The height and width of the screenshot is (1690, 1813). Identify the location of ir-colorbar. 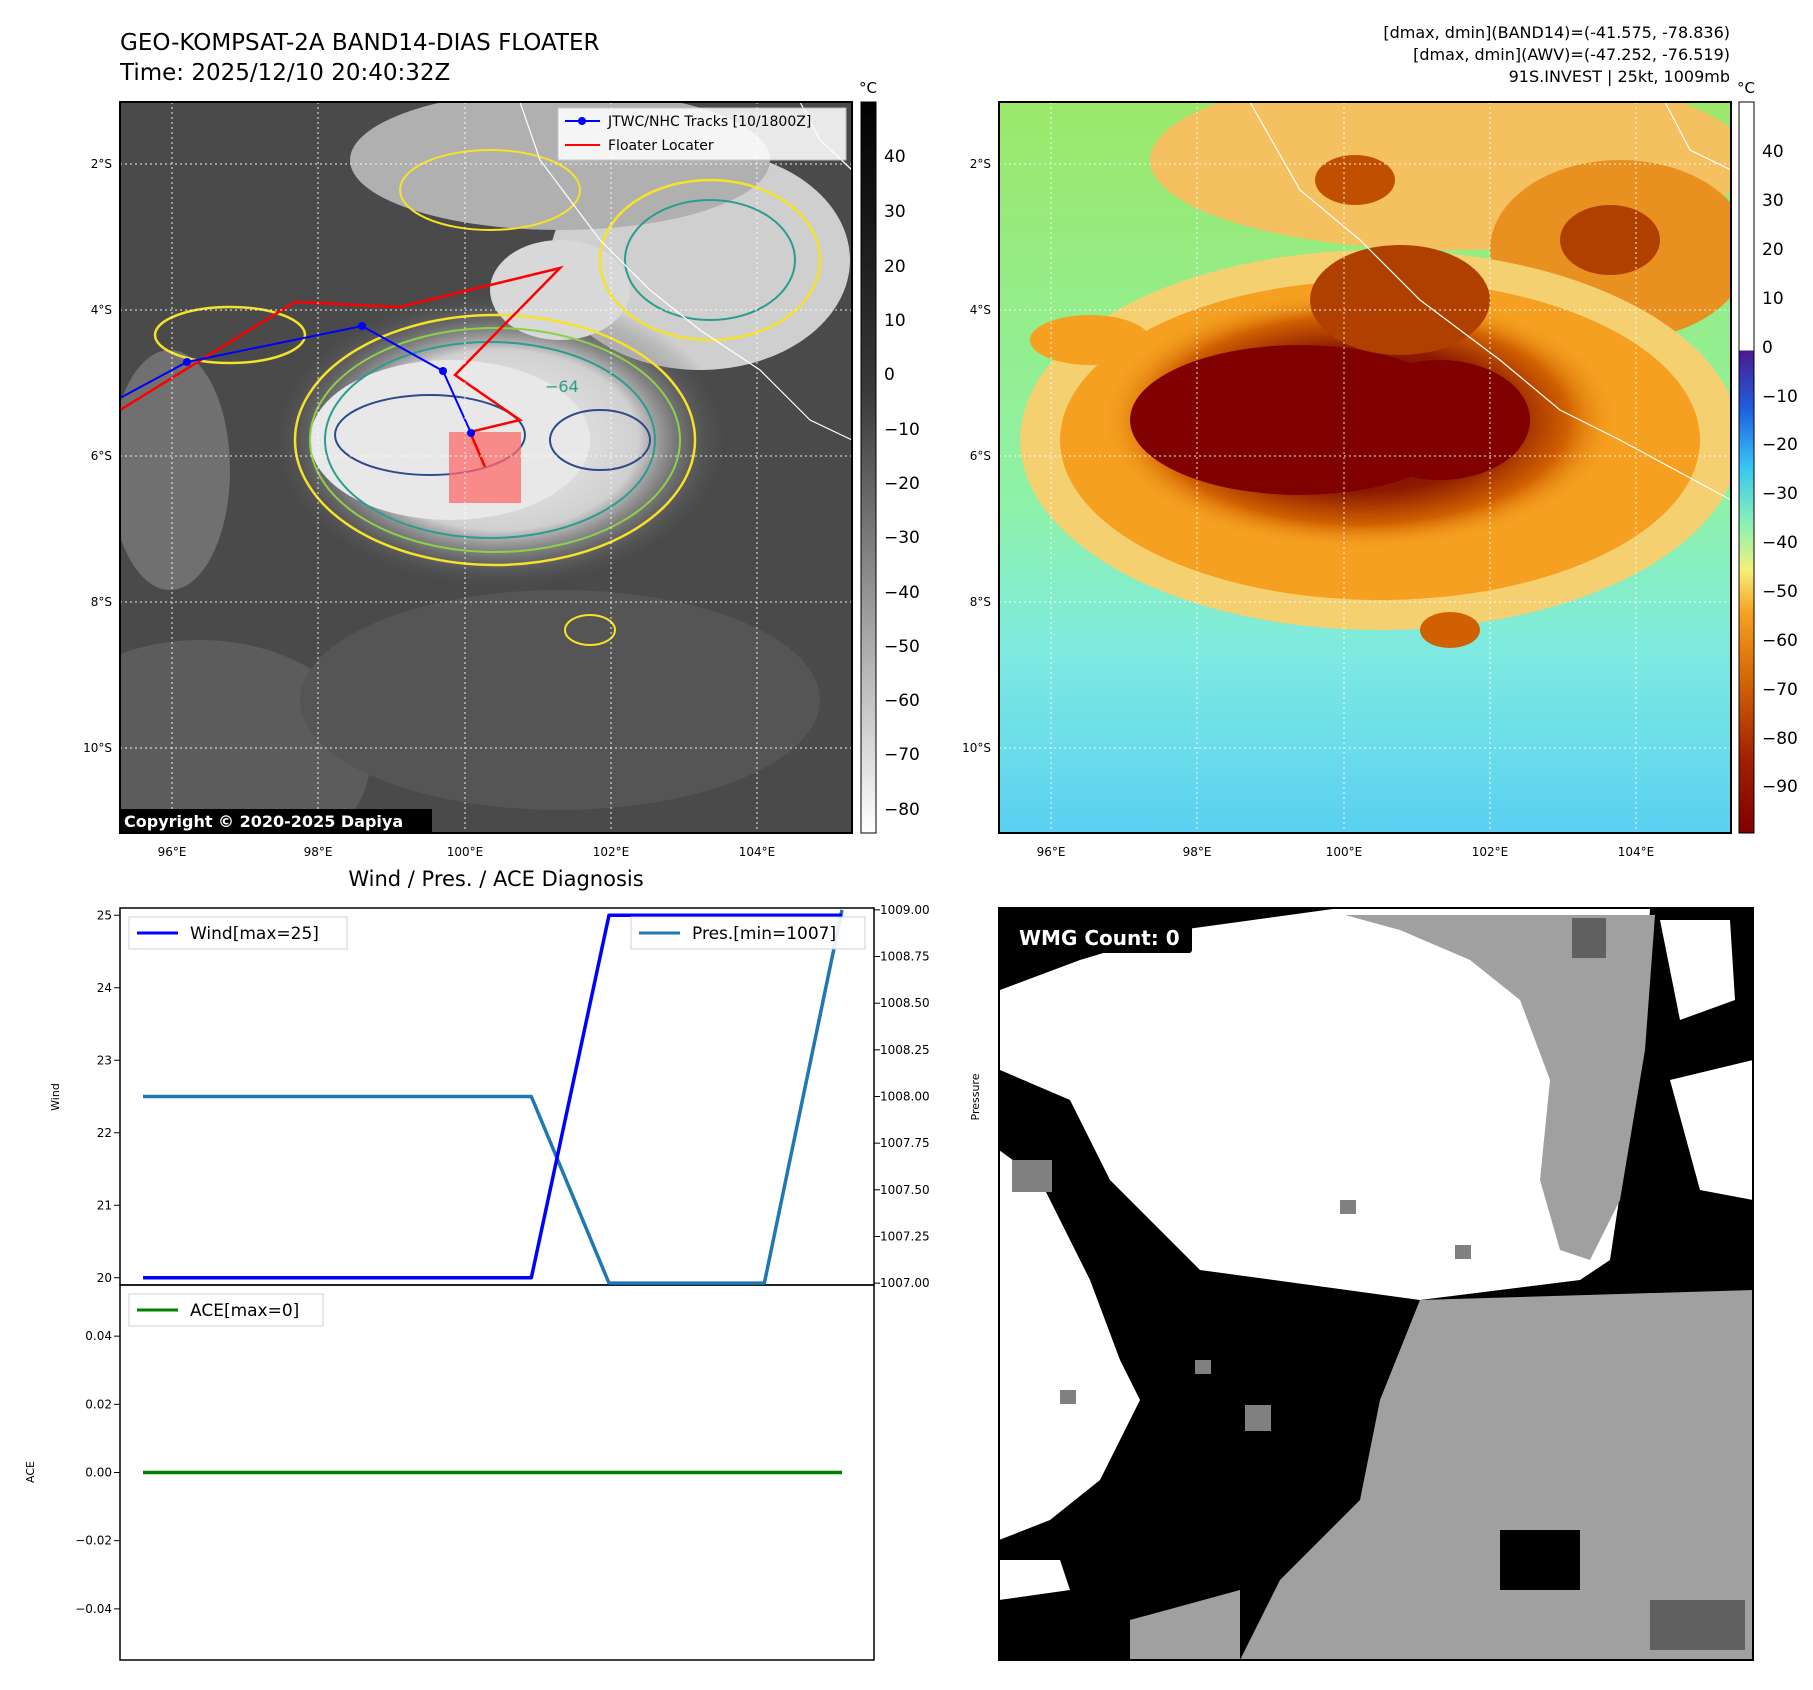
(868, 467).